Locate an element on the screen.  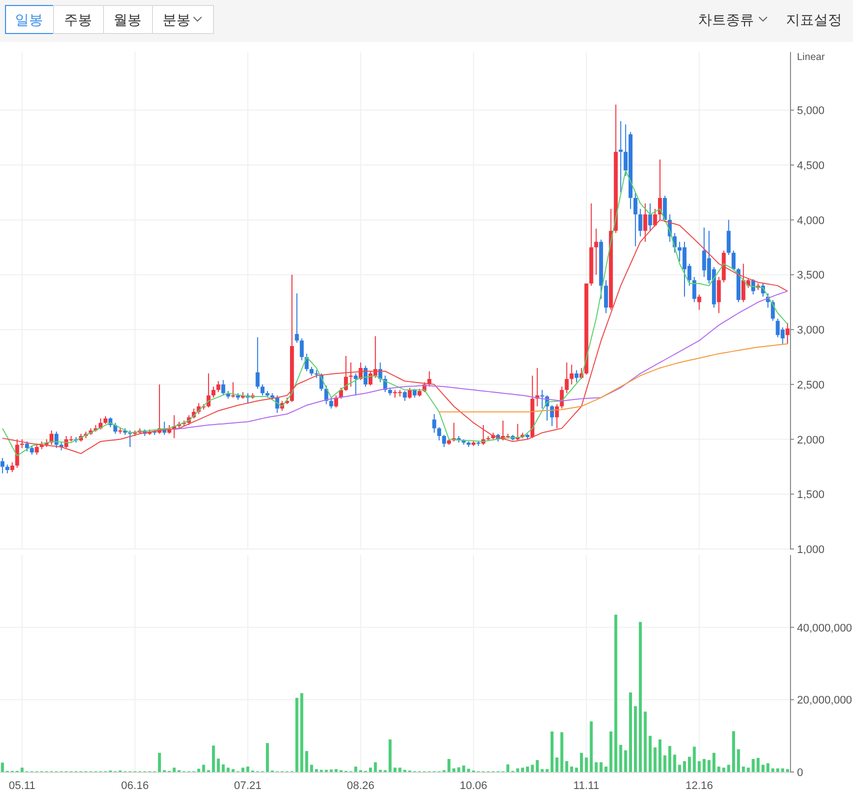
x-tick-label: 08.26 is located at coordinates (360, 786).